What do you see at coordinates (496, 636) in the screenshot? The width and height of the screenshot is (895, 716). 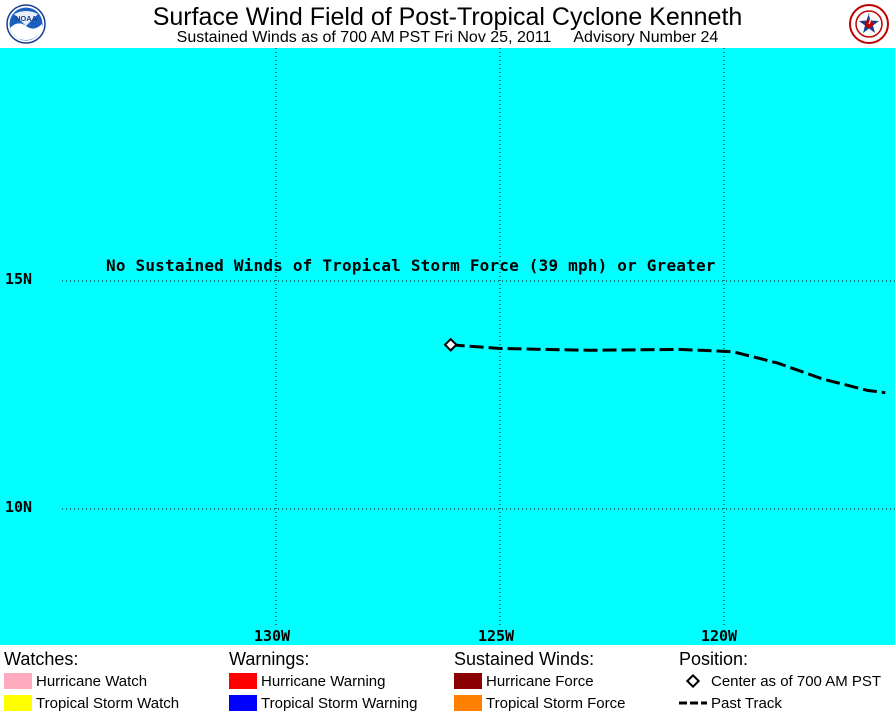 I see `longitude-label-125w: 125W` at bounding box center [496, 636].